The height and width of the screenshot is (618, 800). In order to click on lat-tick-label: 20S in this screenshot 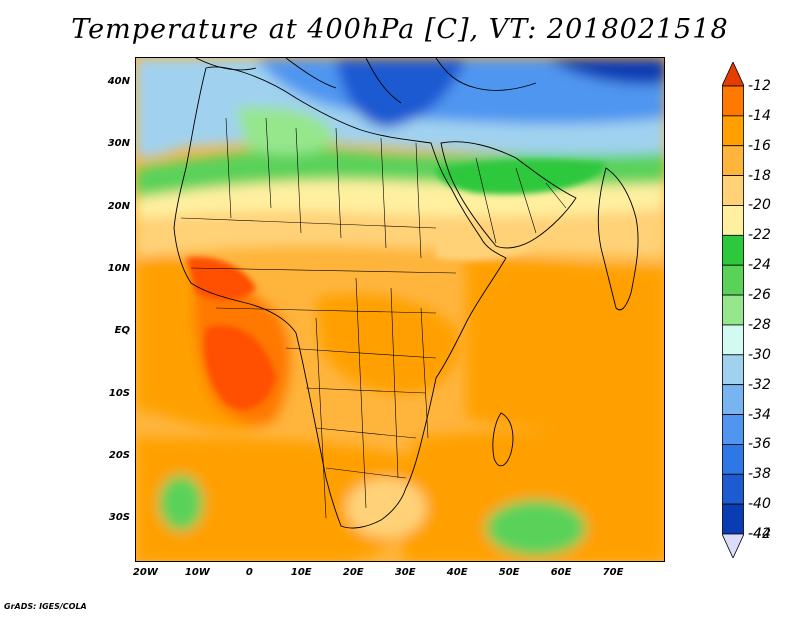, I will do `click(119, 455)`.